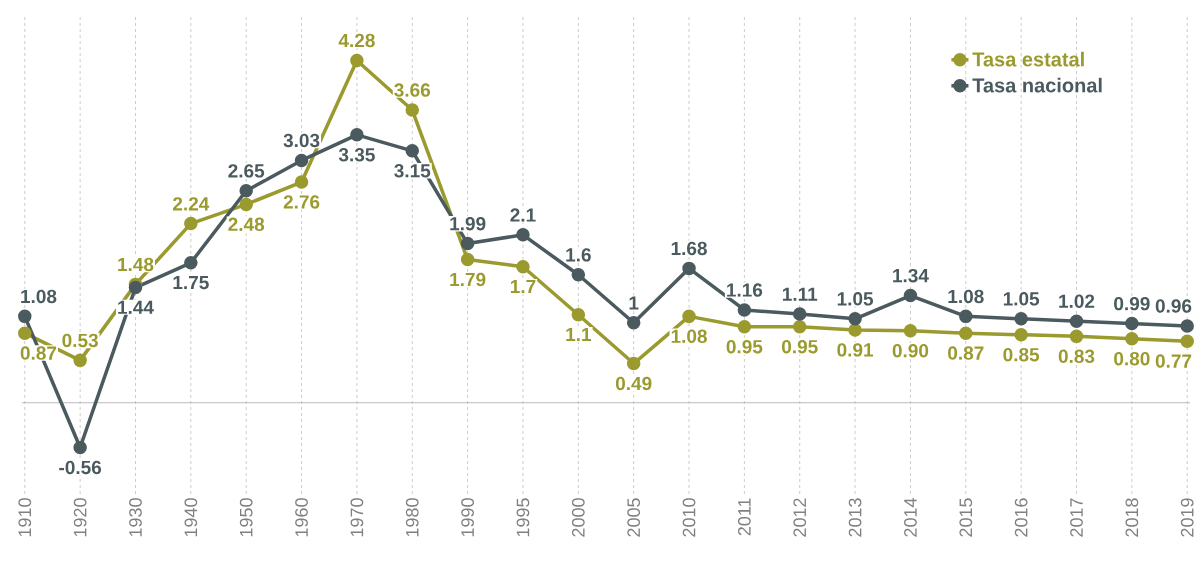 The width and height of the screenshot is (1203, 572). Describe the element at coordinates (966, 517) in the screenshot. I see `x-tick-label: 2015` at that location.